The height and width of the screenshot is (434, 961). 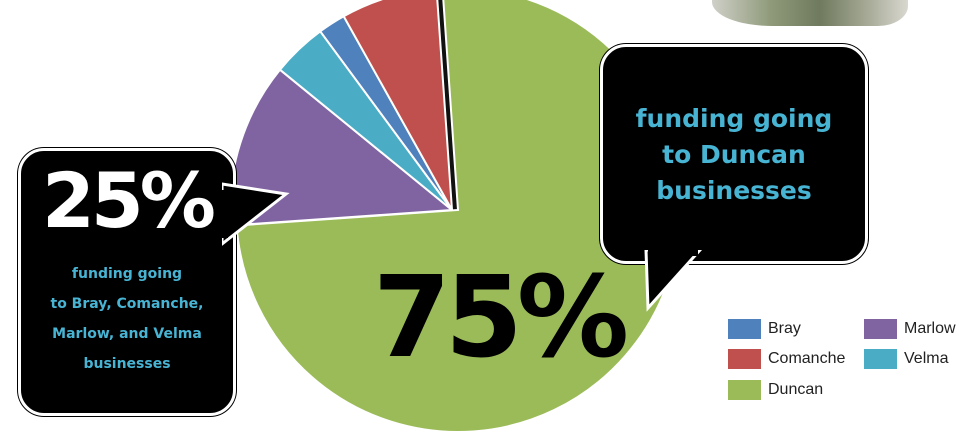 I want to click on legend-item-marlow: Marlow, so click(x=910, y=329).